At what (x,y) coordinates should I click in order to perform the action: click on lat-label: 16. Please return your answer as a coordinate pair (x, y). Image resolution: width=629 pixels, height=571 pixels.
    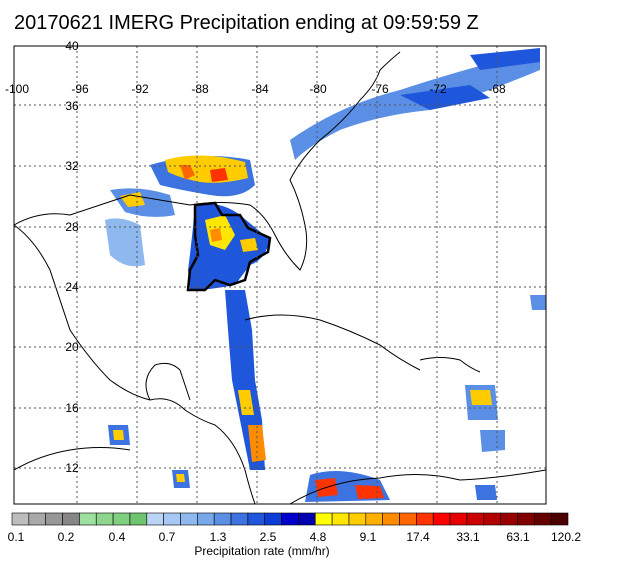
    Looking at the image, I should click on (72, 408).